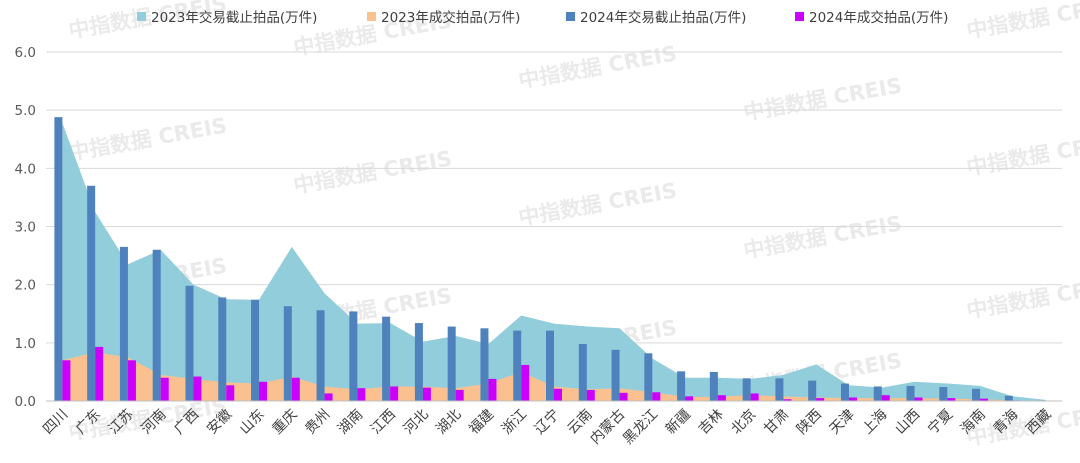 Image resolution: width=1080 pixels, height=463 pixels. Describe the element at coordinates (317, 422) in the screenshot. I see `x-tick-label: 贵州` at that location.